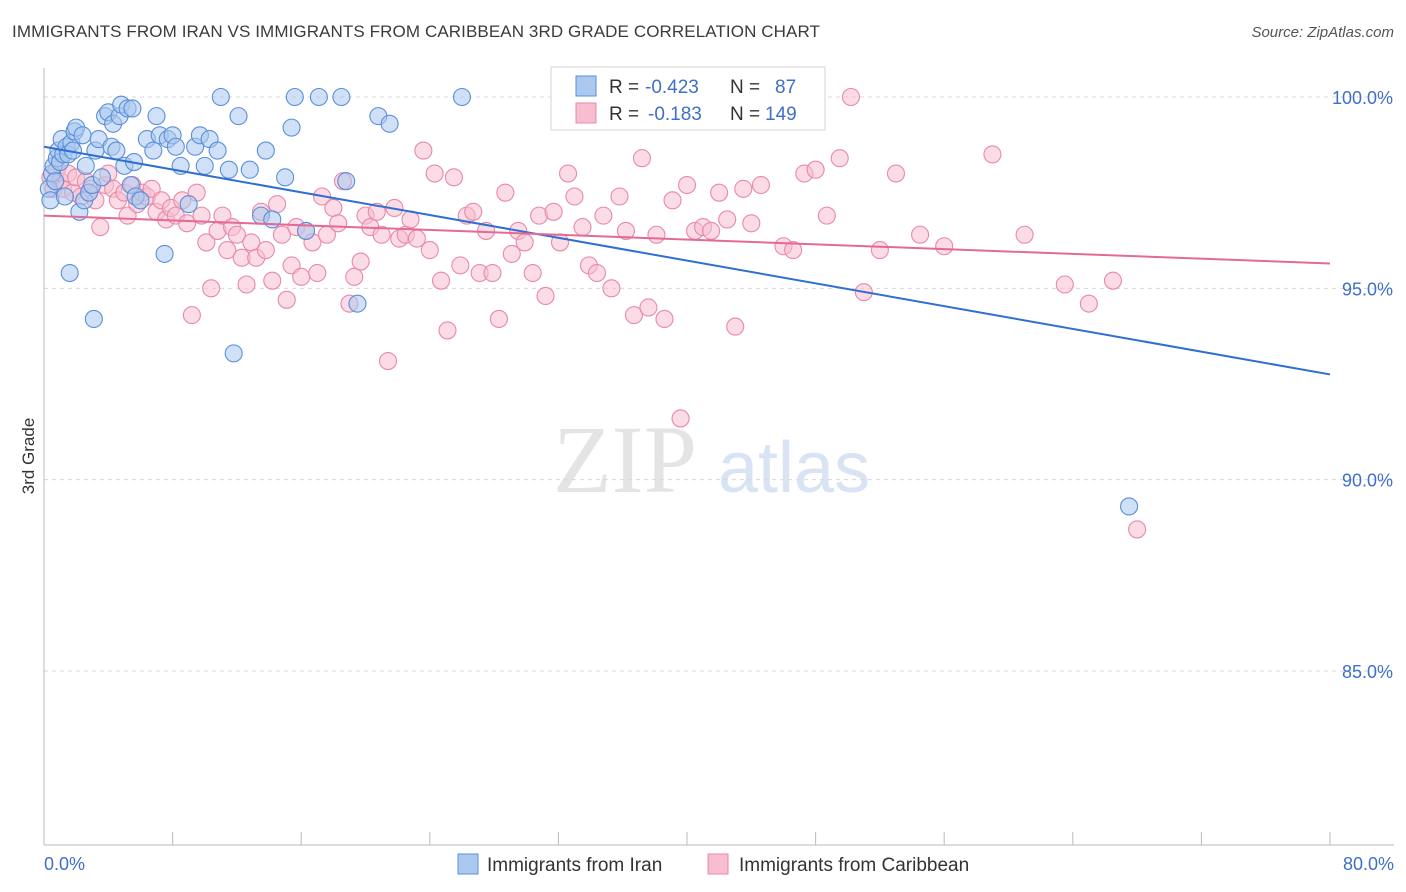 Image resolution: width=1406 pixels, height=892 pixels. I want to click on bottom-legend-iran-swatch, so click(468, 864).